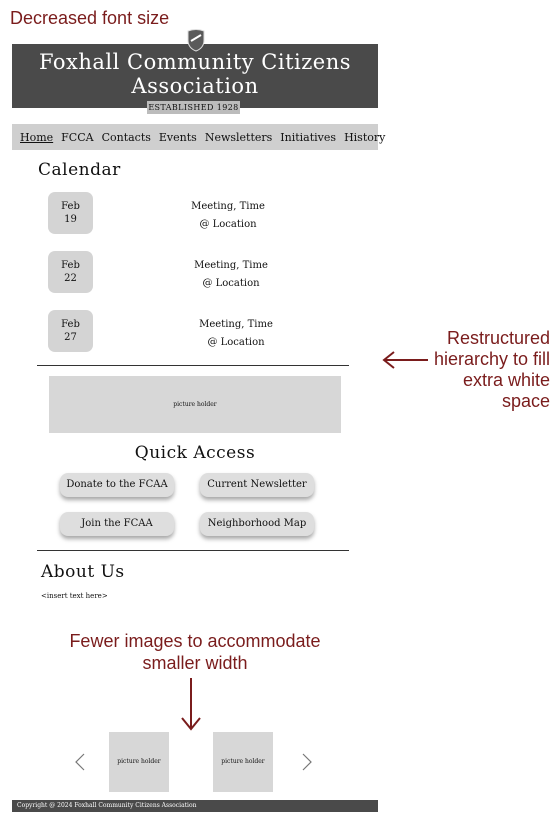 The image size is (558, 822). I want to click on about-text: <insert text here>, so click(74, 596).